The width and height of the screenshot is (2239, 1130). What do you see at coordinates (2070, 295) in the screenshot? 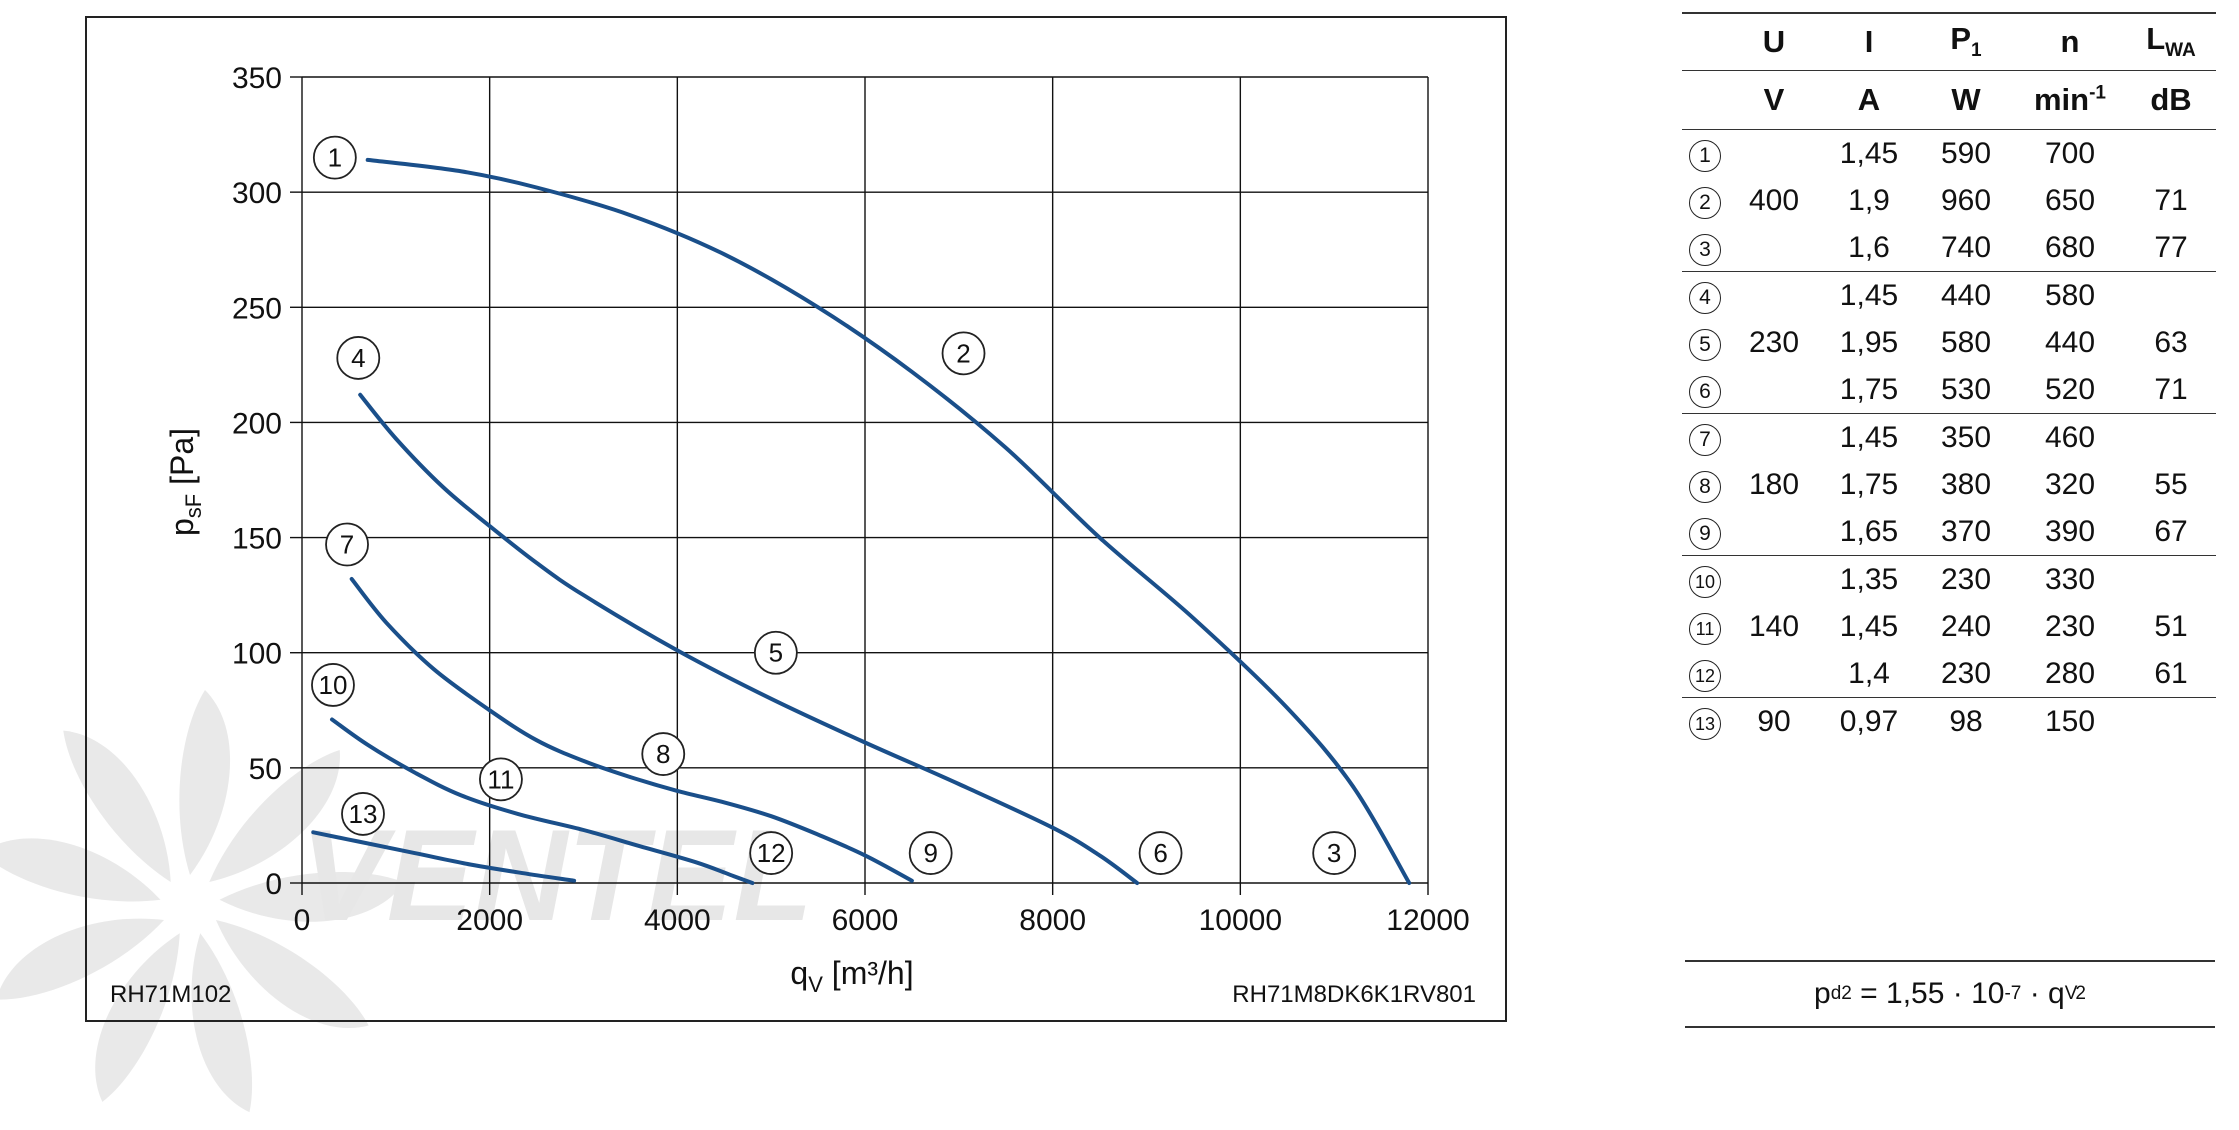
I see `cell-n: 580` at bounding box center [2070, 295].